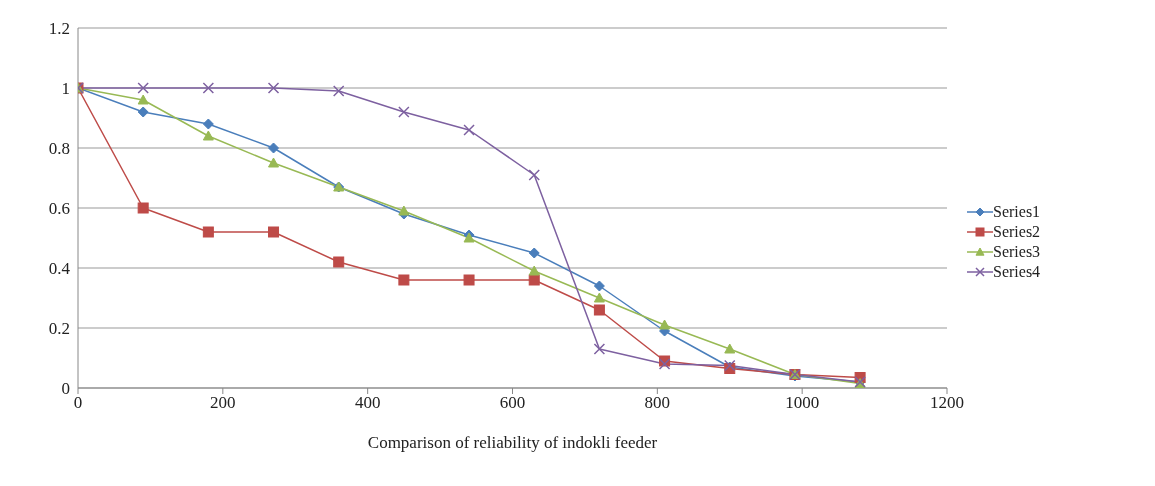 This screenshot has height=486, width=1155. What do you see at coordinates (59, 149) in the screenshot?
I see `y-tick-label: 0.8` at bounding box center [59, 149].